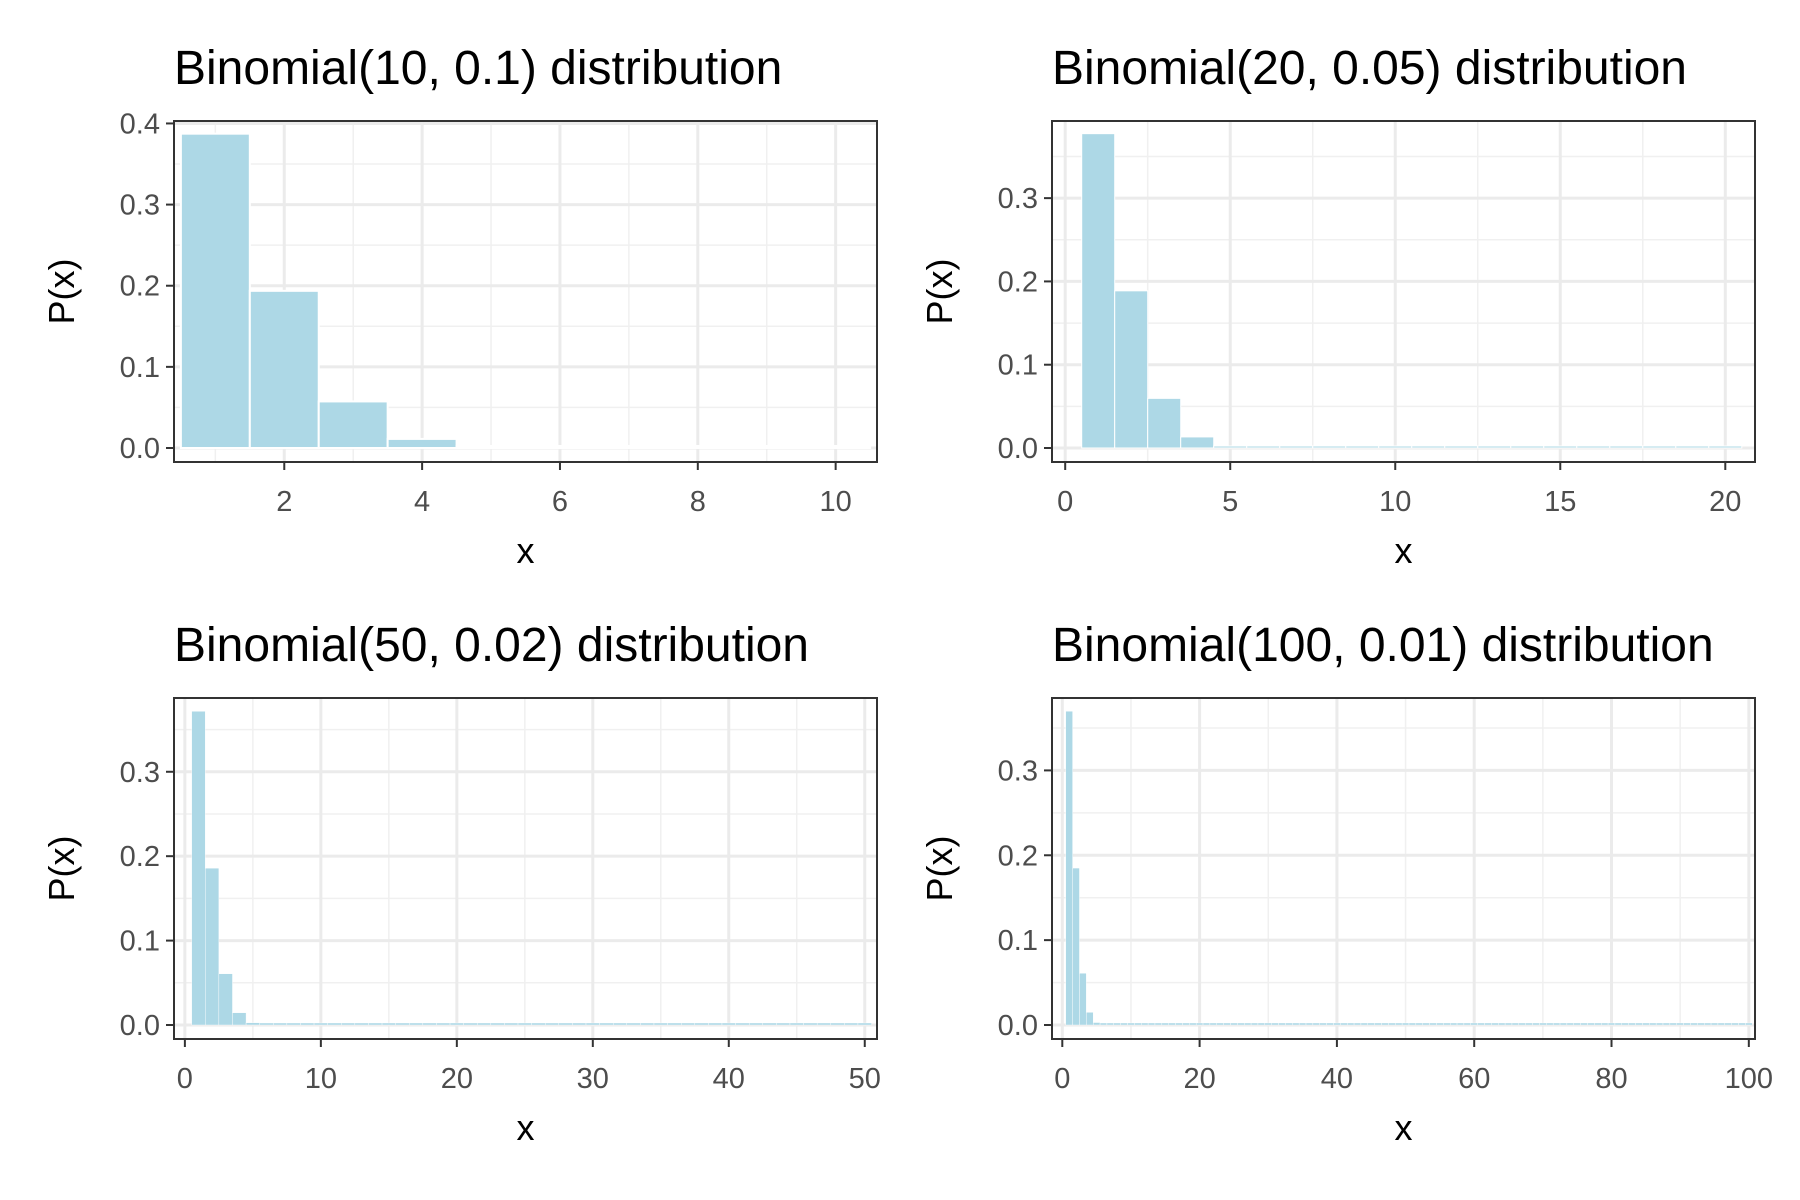  What do you see at coordinates (1337, 1079) in the screenshot?
I see `x-tick-label: 40` at bounding box center [1337, 1079].